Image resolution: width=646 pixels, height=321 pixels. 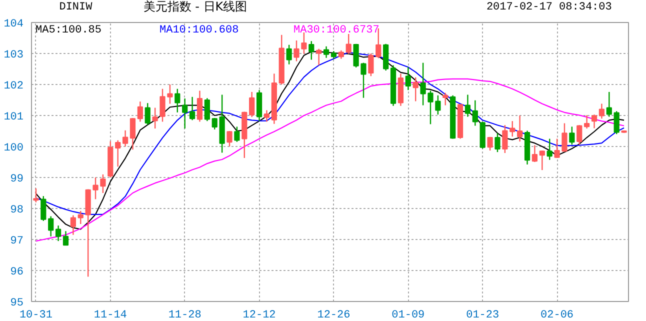 I want to click on y-tick-label: 100, so click(x=14, y=148).